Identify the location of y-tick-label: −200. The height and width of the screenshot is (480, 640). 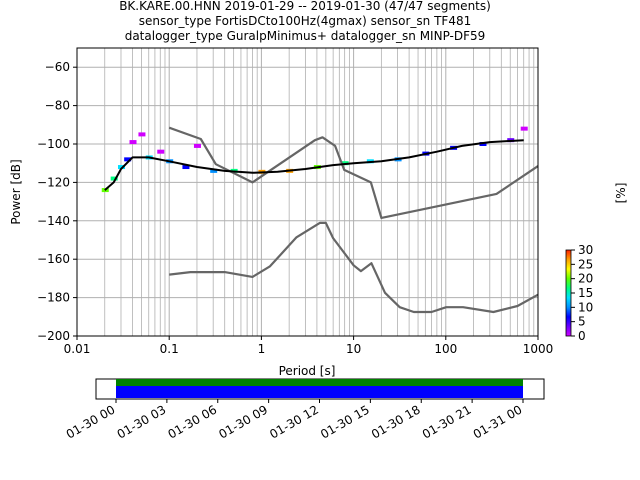
(53, 336).